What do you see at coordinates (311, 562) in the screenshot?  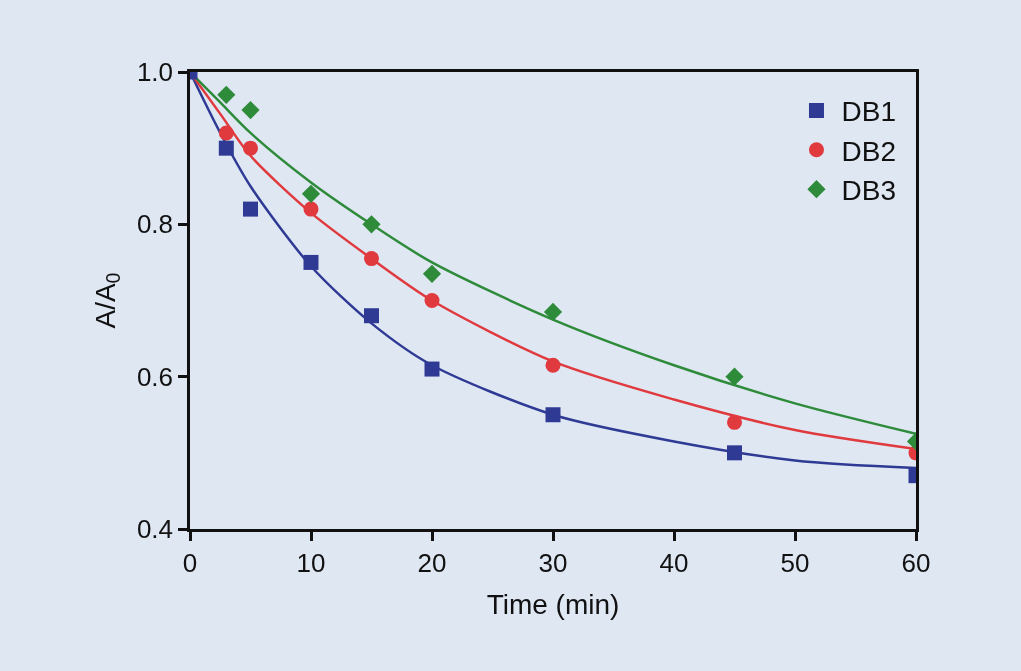 I see `x-tick-label: 10` at bounding box center [311, 562].